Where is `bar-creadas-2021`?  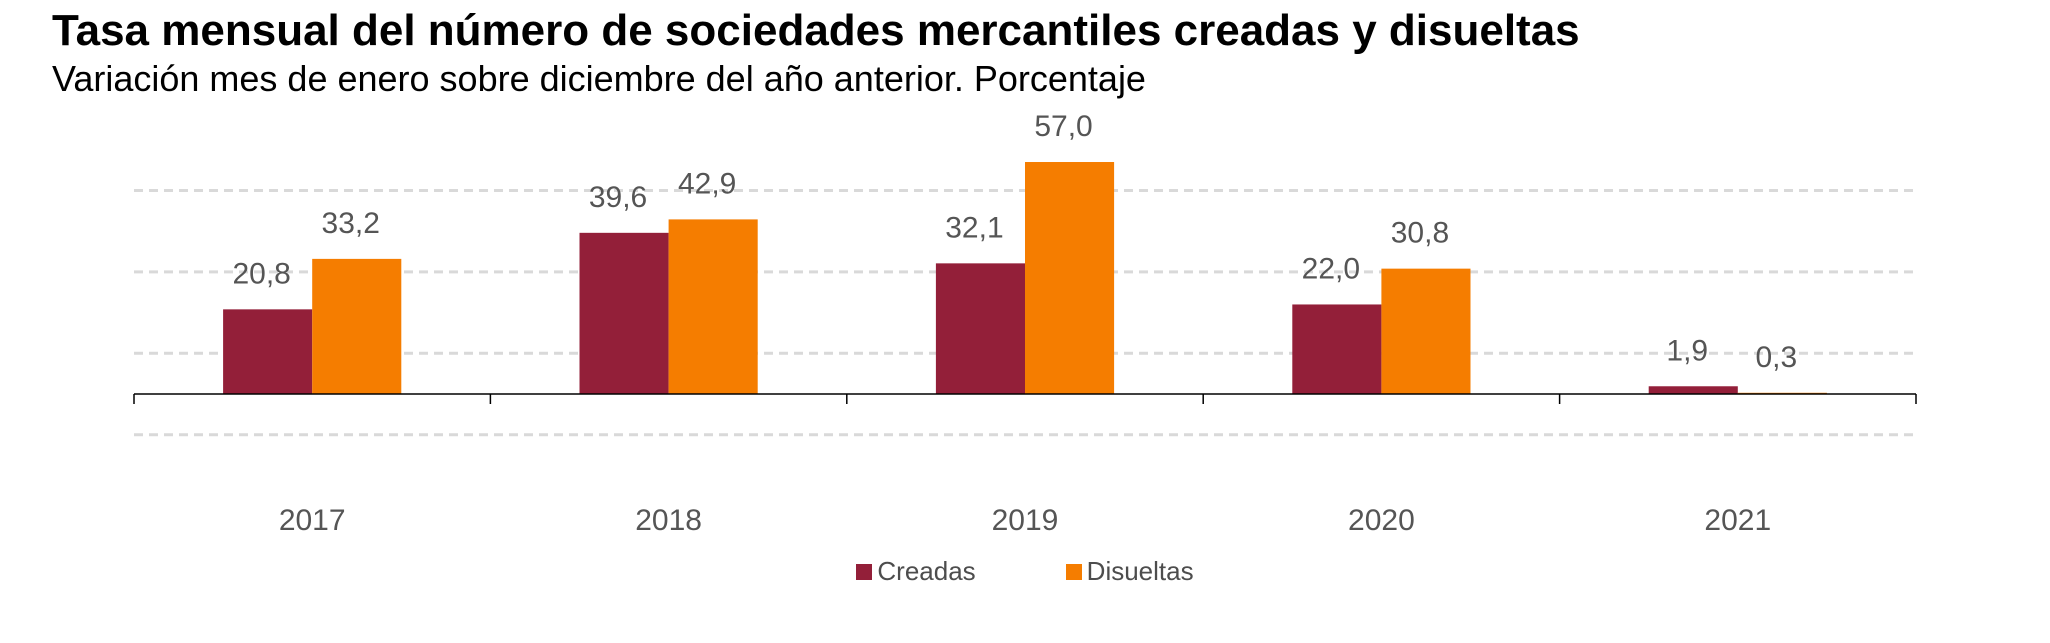 bar-creadas-2021 is located at coordinates (1693, 390).